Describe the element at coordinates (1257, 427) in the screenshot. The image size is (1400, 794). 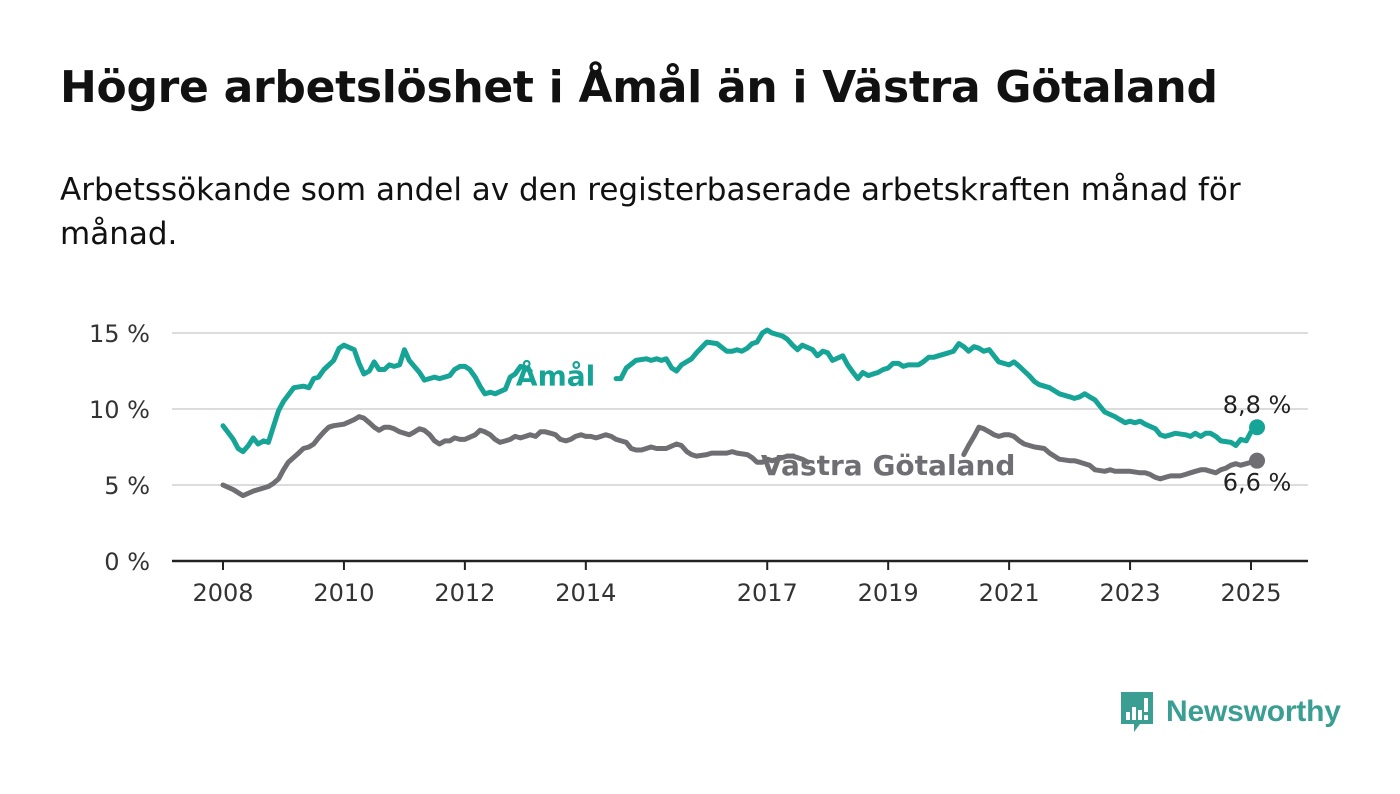
I see `series-endpoint-amal` at that location.